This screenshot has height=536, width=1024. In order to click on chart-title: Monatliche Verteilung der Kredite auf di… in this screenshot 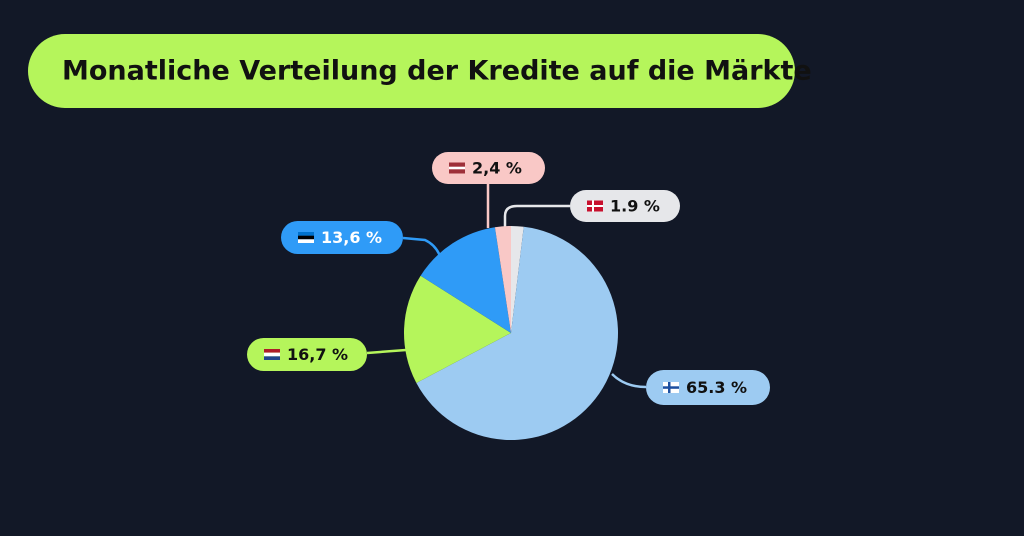, I will do `click(437, 71)`.